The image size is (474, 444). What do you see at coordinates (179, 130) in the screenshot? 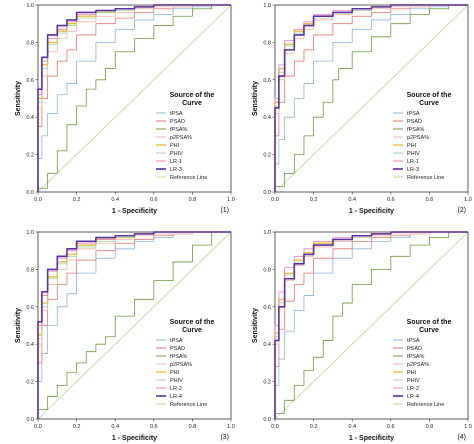
I see `legend-entry: fPSA%` at bounding box center [179, 130].